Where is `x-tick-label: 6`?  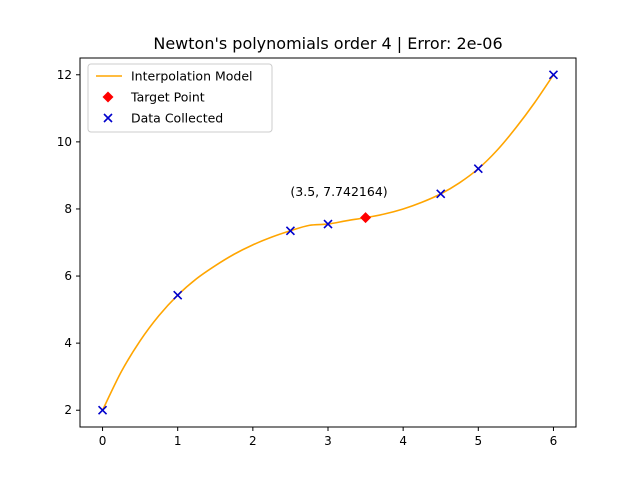
x-tick-label: 6 is located at coordinates (554, 441).